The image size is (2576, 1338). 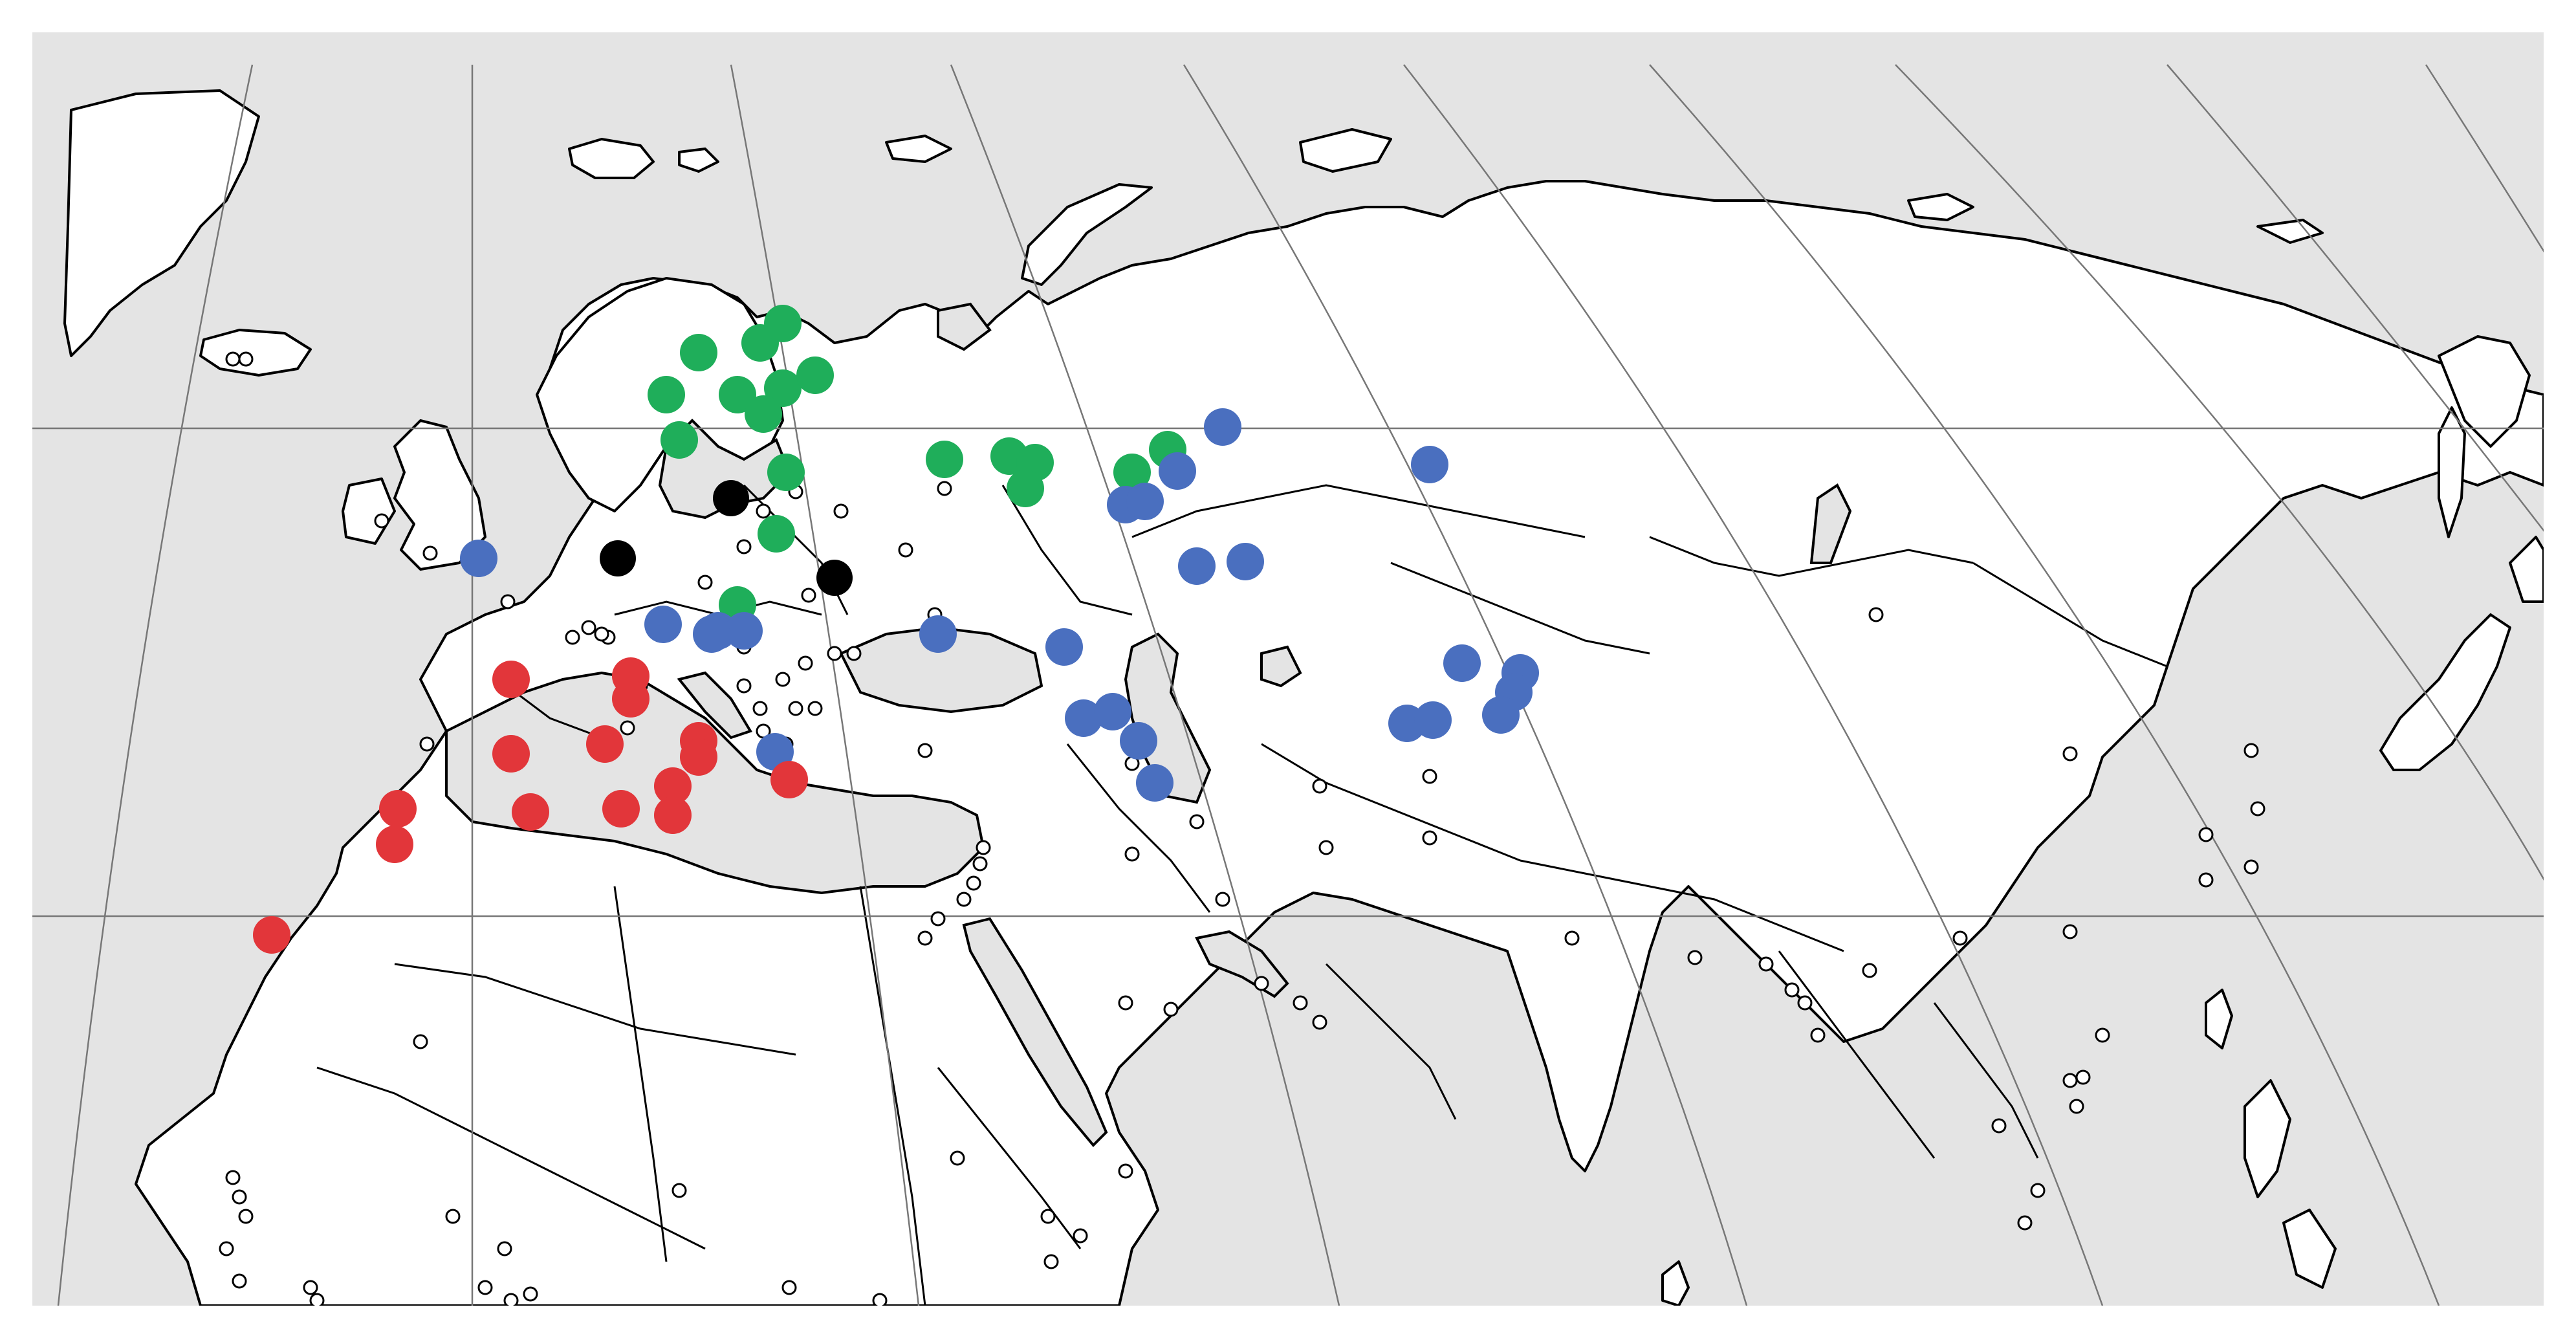 I want to click on land-svalbard, so click(x=611, y=158).